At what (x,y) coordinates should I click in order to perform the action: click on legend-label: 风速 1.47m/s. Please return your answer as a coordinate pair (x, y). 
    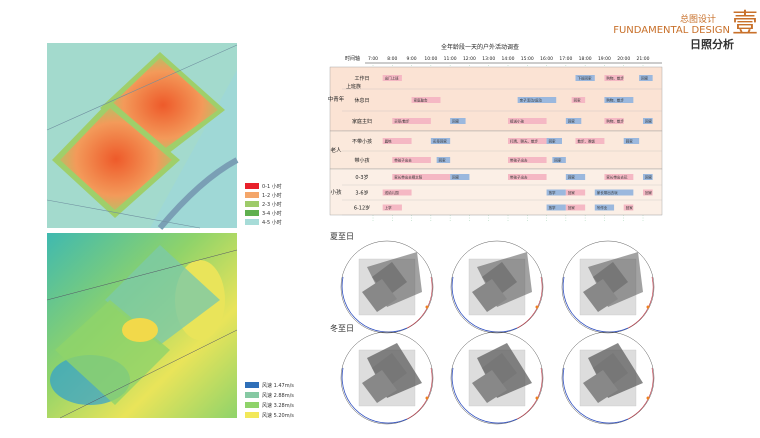
    Looking at the image, I should click on (278, 386).